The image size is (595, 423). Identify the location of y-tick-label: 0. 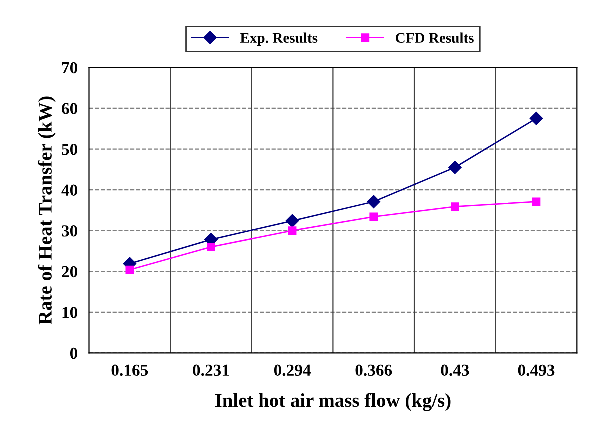
(74, 354).